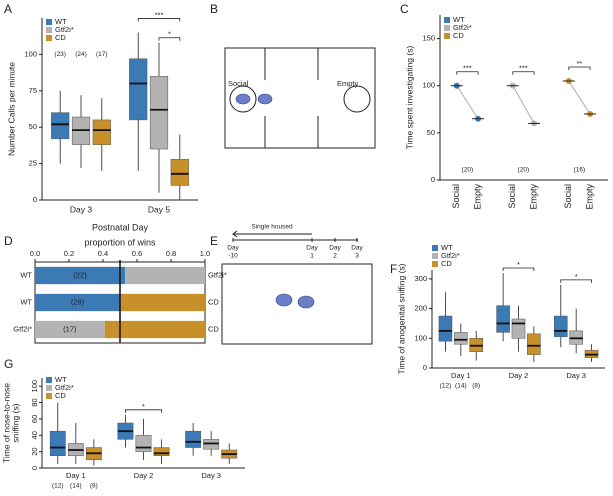 This screenshot has height=496, width=613. I want to click on x-tick-label: 0.0, so click(35, 253).